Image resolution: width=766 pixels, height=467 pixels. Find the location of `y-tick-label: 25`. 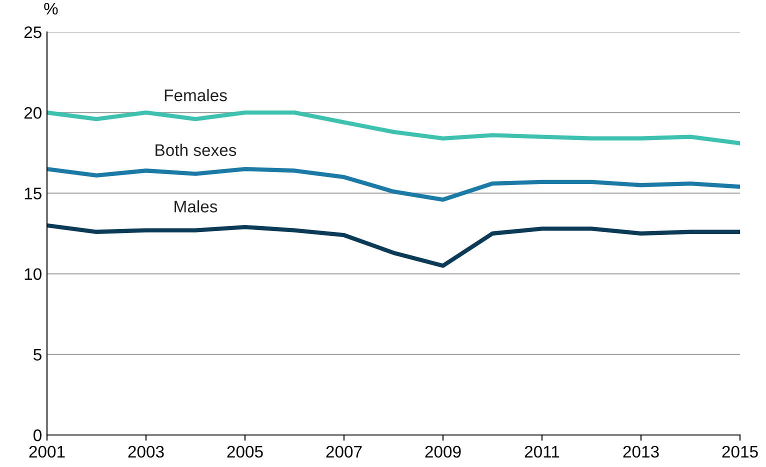

y-tick-label: 25 is located at coordinates (33, 32).